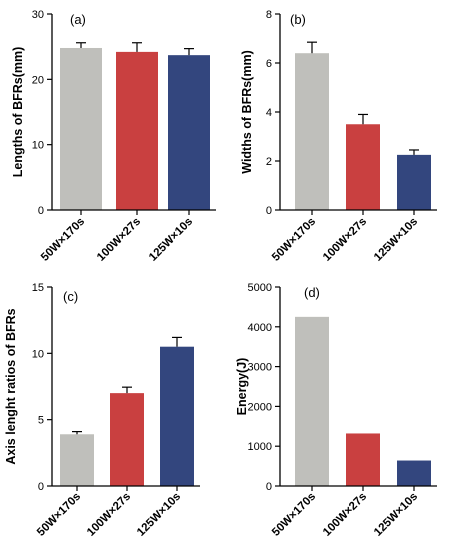 The height and width of the screenshot is (550, 460). What do you see at coordinates (242, 387) in the screenshot?
I see `y-axis-title: Energy(J)` at bounding box center [242, 387].